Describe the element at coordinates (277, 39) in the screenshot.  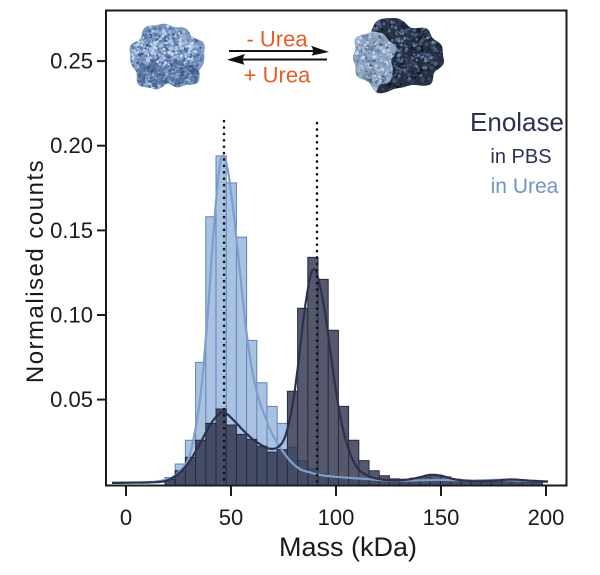
I see `svg-text: - Urea` at that location.